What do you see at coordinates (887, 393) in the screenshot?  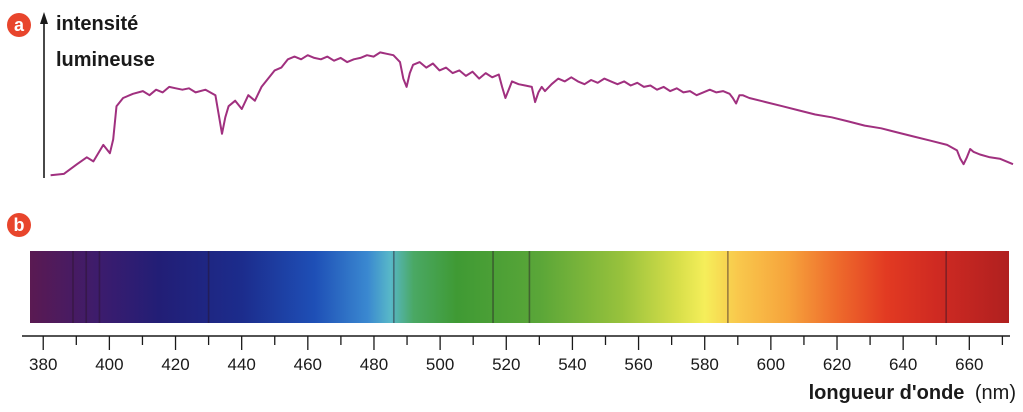 I see `x-axis-label-text: longueur d'onde` at bounding box center [887, 393].